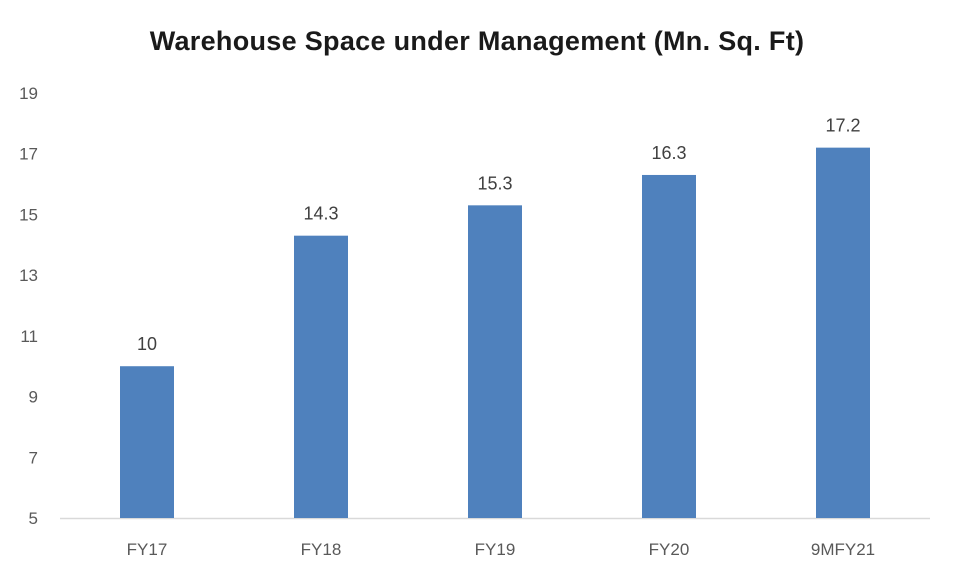 This screenshot has height=580, width=954. What do you see at coordinates (28, 93) in the screenshot?
I see `y-tick-label: 19` at bounding box center [28, 93].